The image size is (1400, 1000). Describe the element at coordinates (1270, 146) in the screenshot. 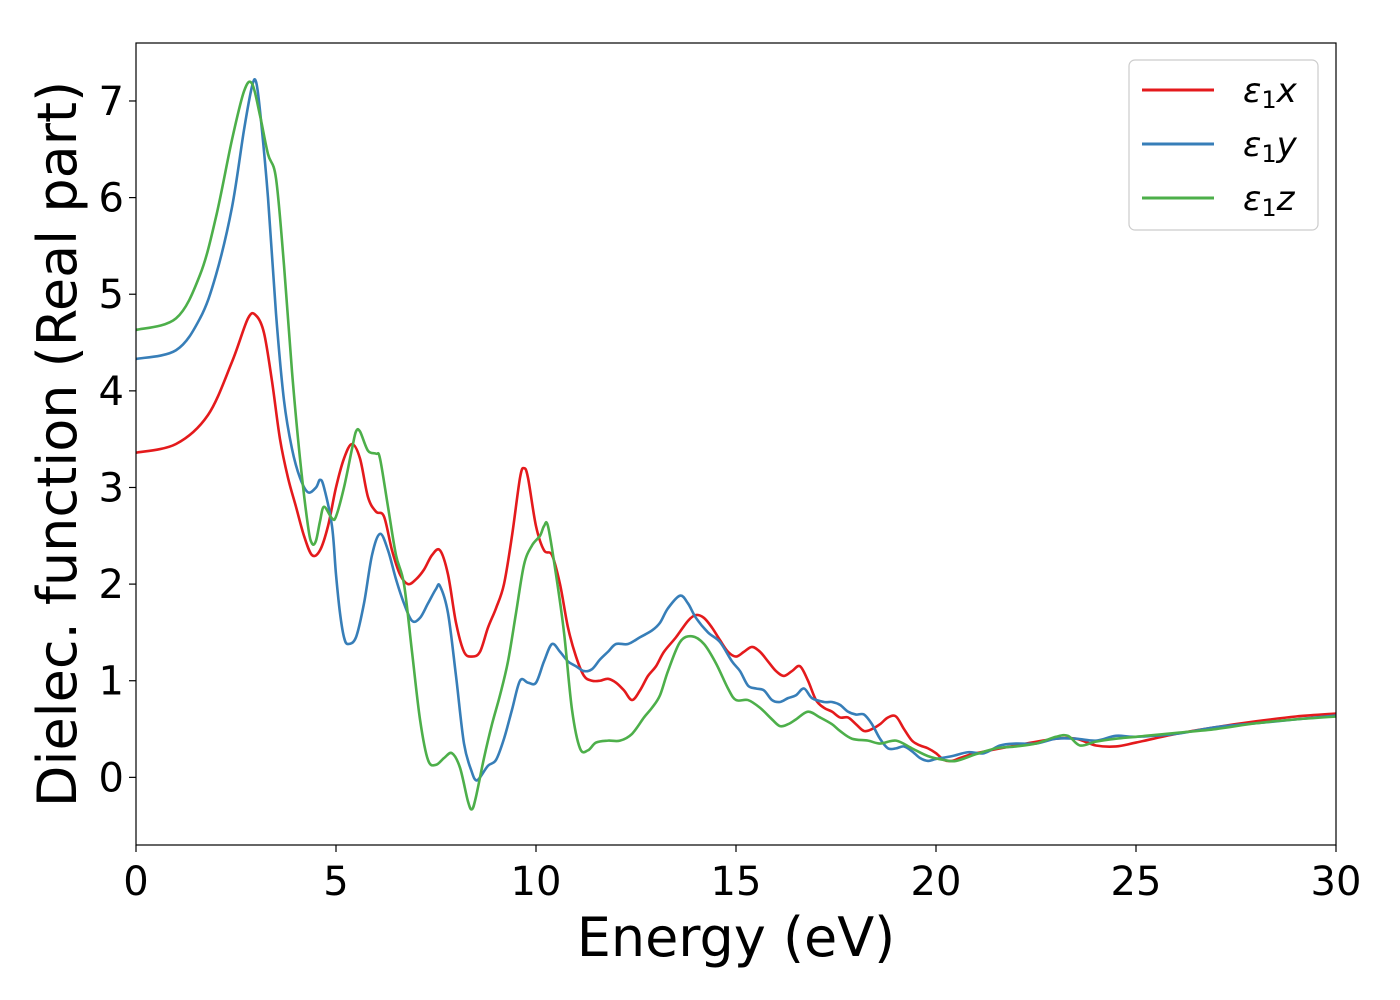

I see `legend-label-y: ε1y` at that location.